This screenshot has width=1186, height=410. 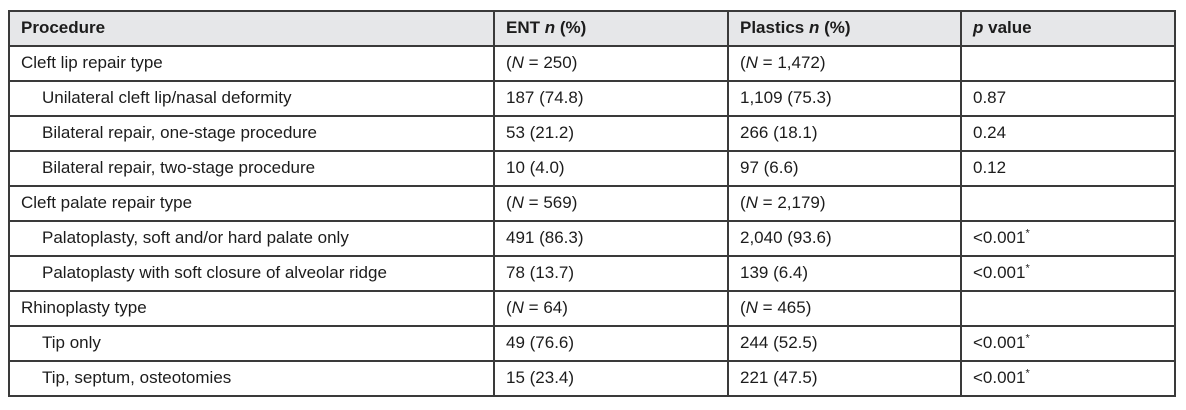 I want to click on cell-plastics-n-pct: (N = 465), so click(x=844, y=308).